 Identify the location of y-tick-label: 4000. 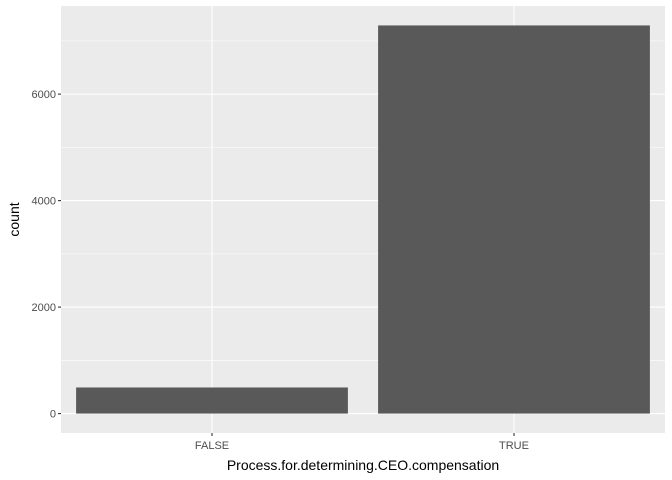
(44, 202).